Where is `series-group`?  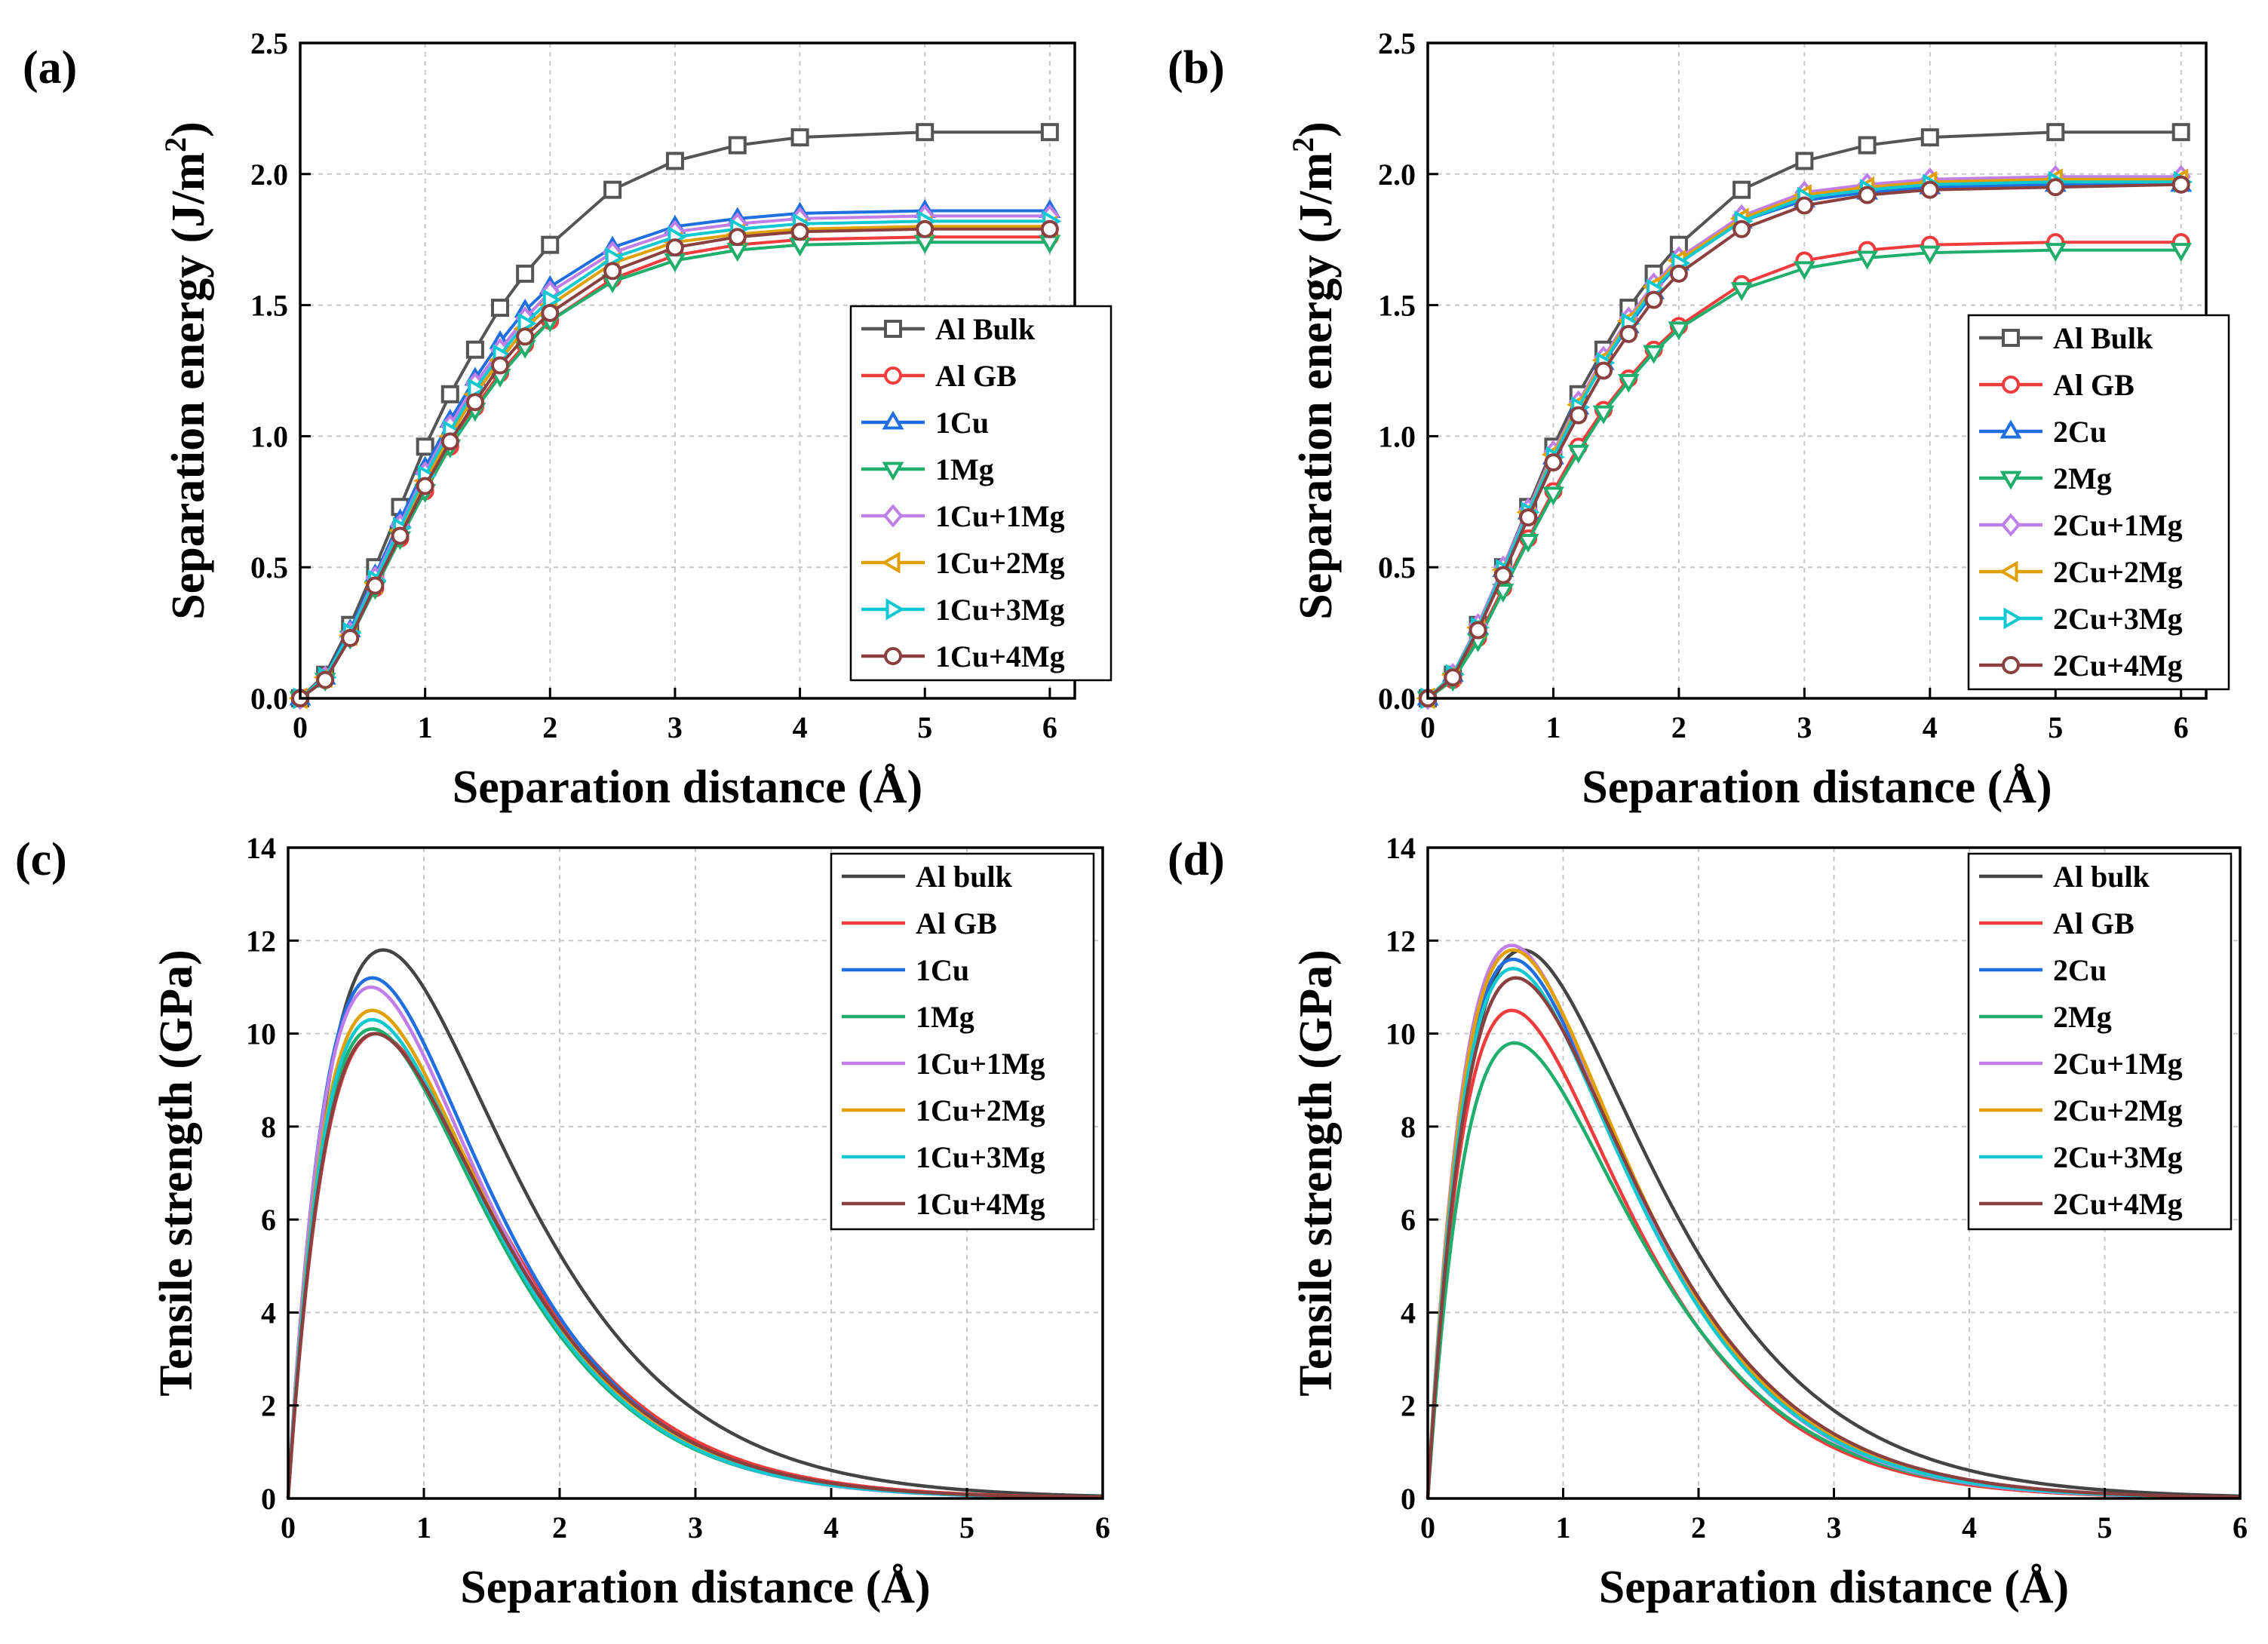
series-group is located at coordinates (1804, 416).